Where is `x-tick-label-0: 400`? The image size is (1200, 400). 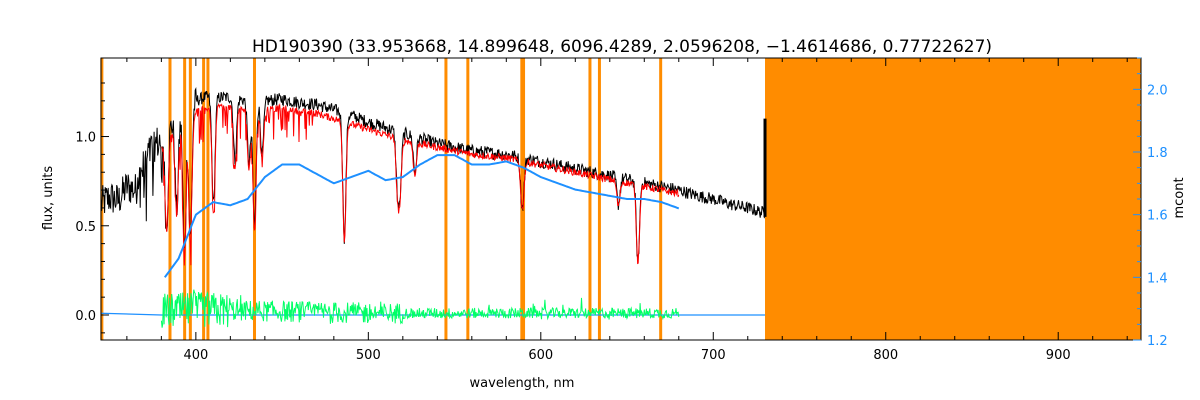 x-tick-label-0: 400 is located at coordinates (195, 355).